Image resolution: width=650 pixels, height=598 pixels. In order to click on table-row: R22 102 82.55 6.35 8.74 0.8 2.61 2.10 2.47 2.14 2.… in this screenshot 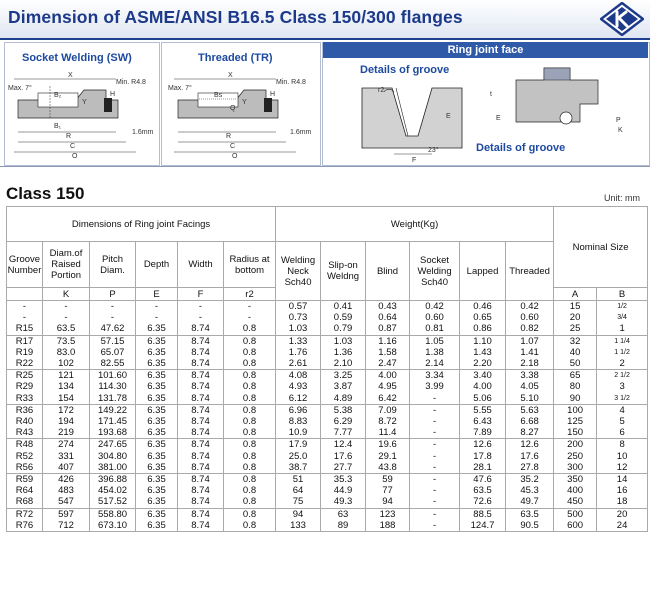, I will do `click(327, 364)`.